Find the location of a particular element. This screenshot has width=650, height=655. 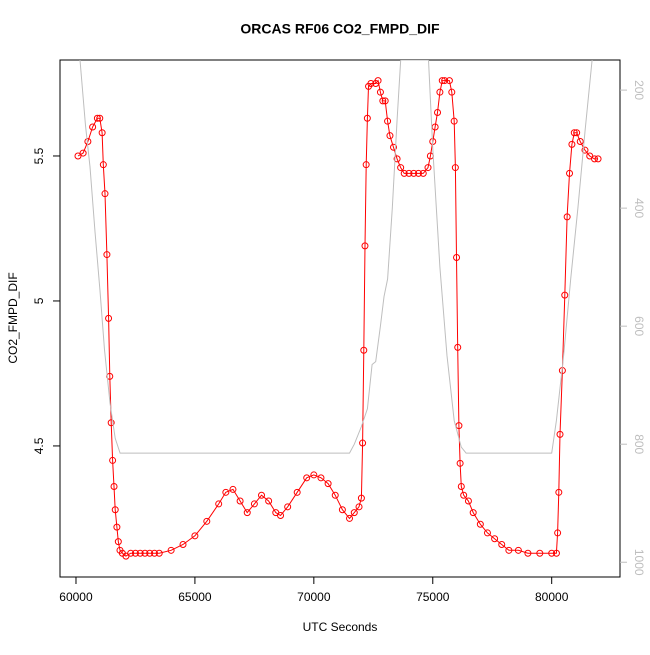

y2-tick-label: 1000 is located at coordinates (639, 562).